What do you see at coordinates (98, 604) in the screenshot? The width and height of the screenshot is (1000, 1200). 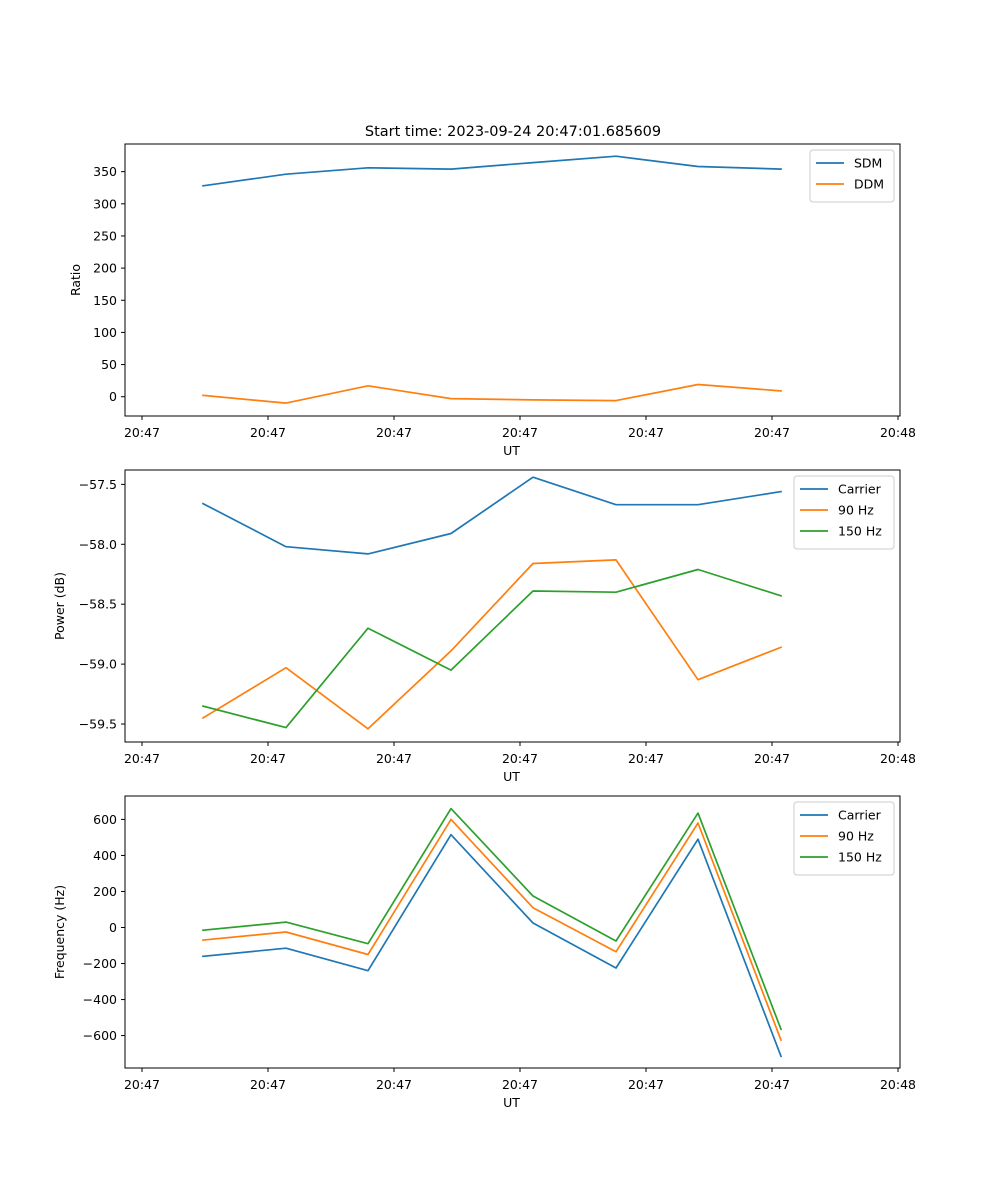 I see `y-tick-label: −58.5` at bounding box center [98, 604].